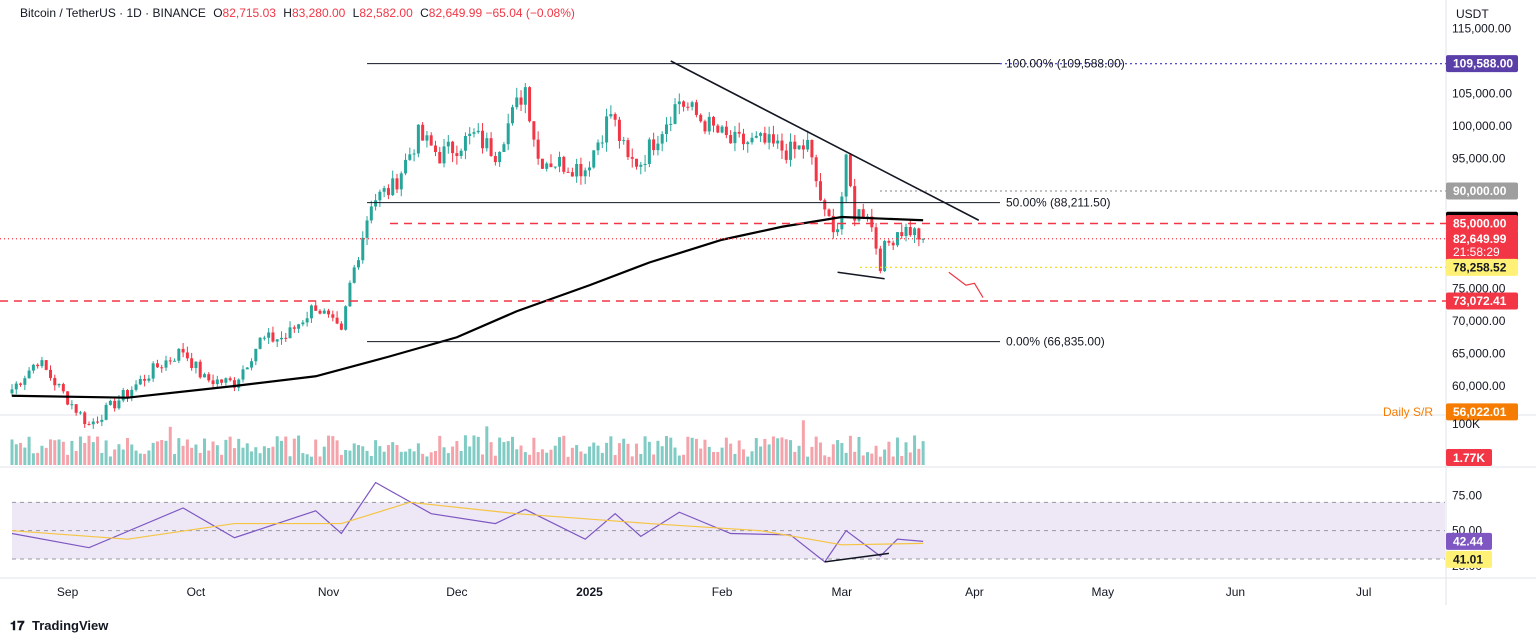 The height and width of the screenshot is (644, 1536). Describe the element at coordinates (467, 522) in the screenshot. I see `rsi-line` at that location.